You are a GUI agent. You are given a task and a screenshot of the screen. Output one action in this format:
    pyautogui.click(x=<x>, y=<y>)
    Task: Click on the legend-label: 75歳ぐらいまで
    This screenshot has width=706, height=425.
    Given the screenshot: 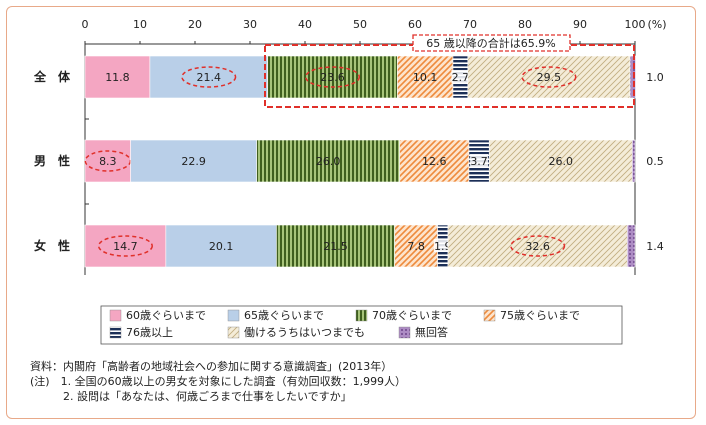 What is the action you would take?
    pyautogui.click(x=540, y=315)
    